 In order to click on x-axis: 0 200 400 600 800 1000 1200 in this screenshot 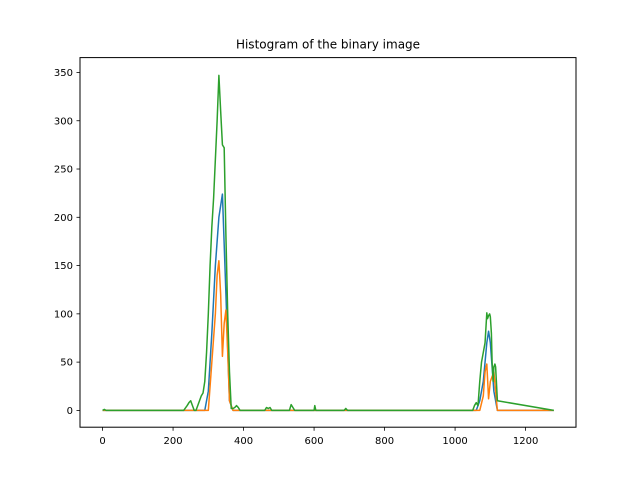, I will do `click(318, 437)`.